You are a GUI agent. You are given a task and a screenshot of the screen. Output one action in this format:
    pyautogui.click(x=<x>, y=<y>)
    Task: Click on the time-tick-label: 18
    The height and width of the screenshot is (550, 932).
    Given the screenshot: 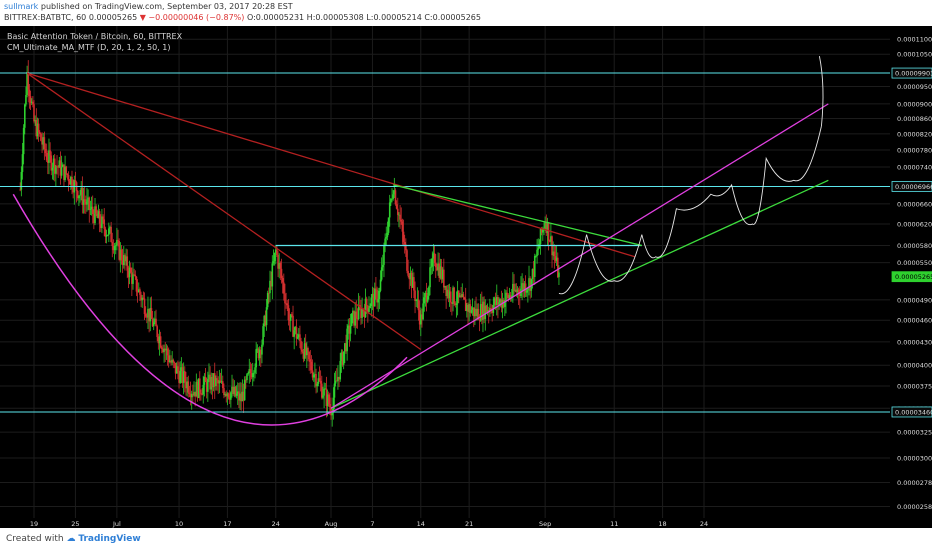 What is the action you would take?
    pyautogui.click(x=662, y=524)
    